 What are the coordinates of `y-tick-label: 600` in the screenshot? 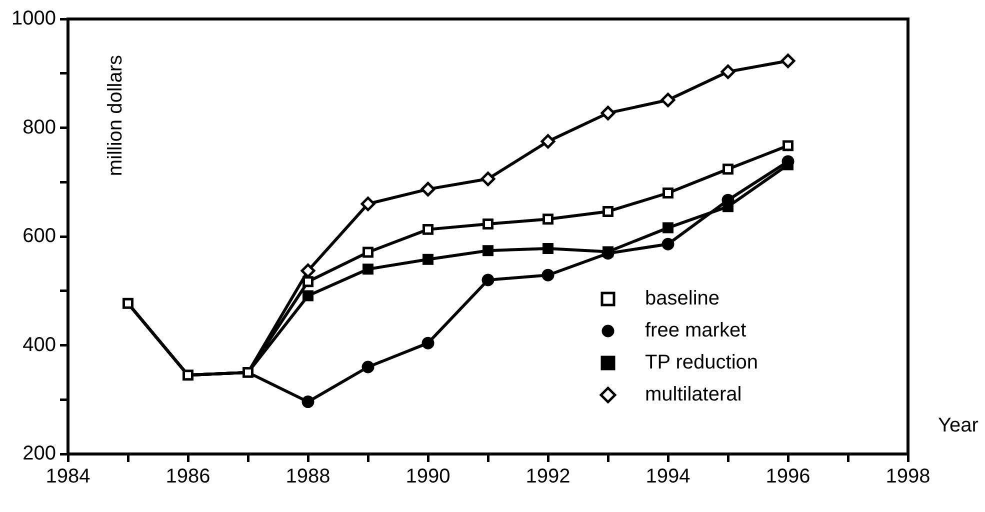 It's located at (39, 236).